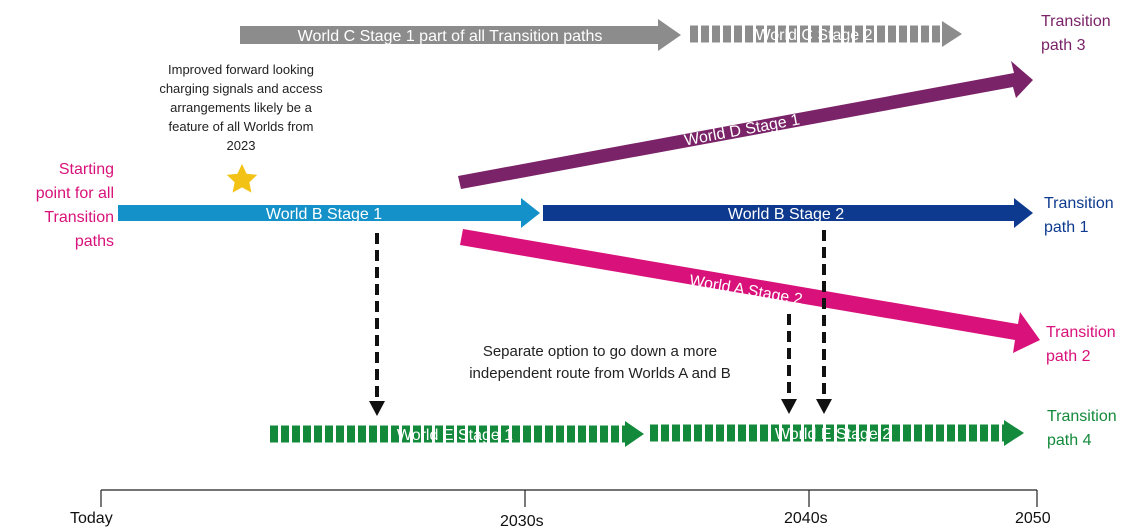  Describe the element at coordinates (1076, 21) in the screenshot. I see `transition-path-3-line-1: Transition` at that location.